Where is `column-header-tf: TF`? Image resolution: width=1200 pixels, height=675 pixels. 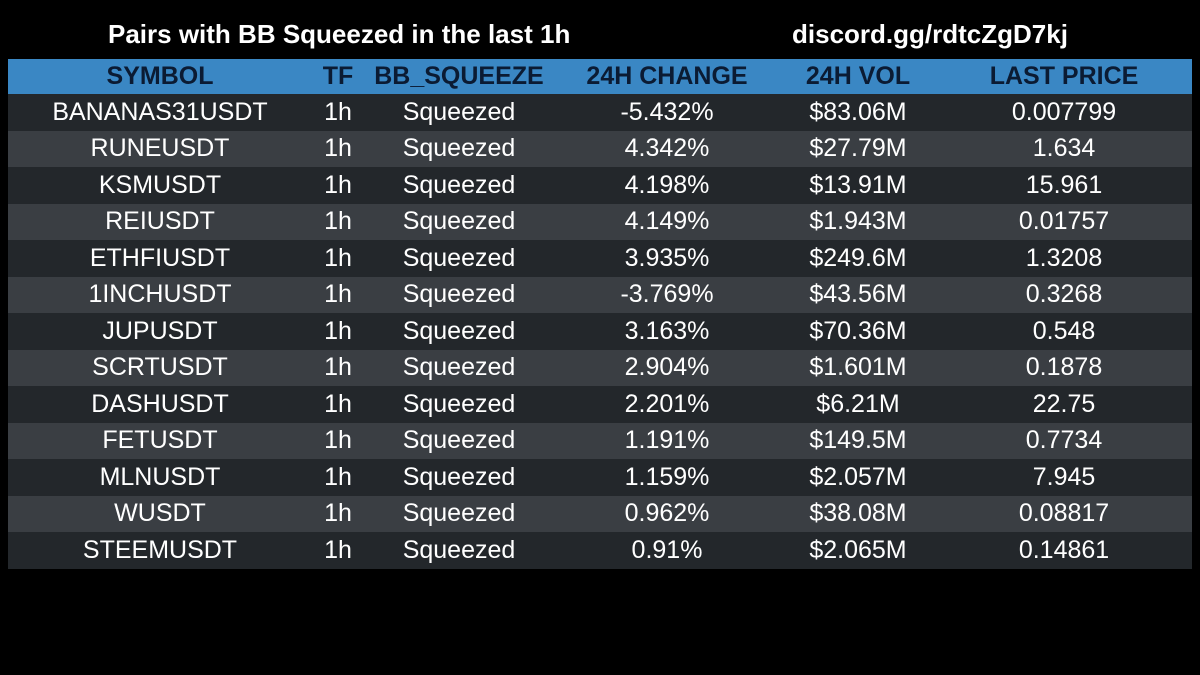 column-header-tf: TF is located at coordinates (338, 76).